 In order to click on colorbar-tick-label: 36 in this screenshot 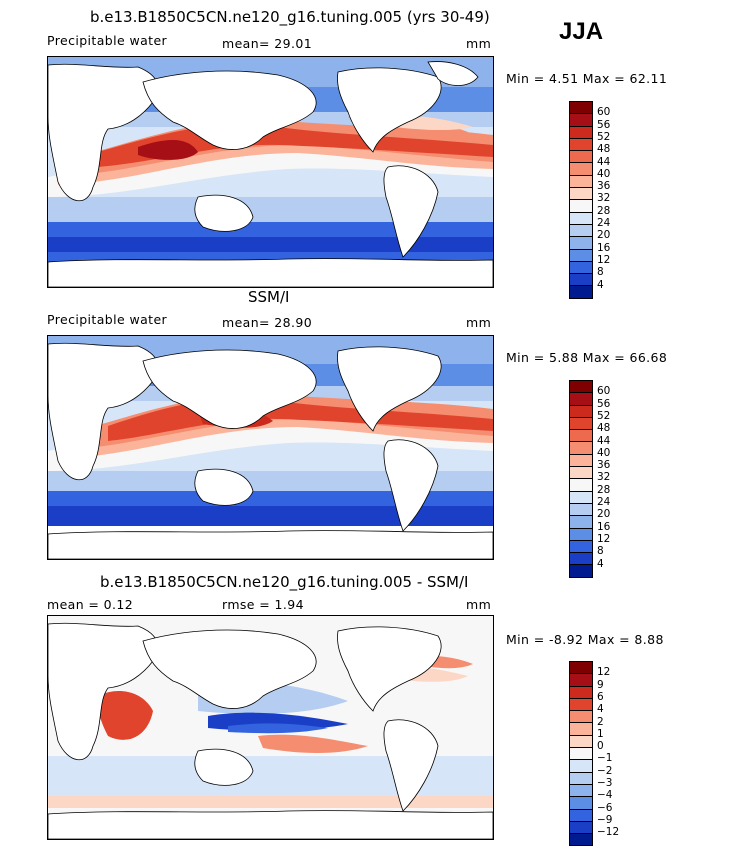, I will do `click(604, 186)`.